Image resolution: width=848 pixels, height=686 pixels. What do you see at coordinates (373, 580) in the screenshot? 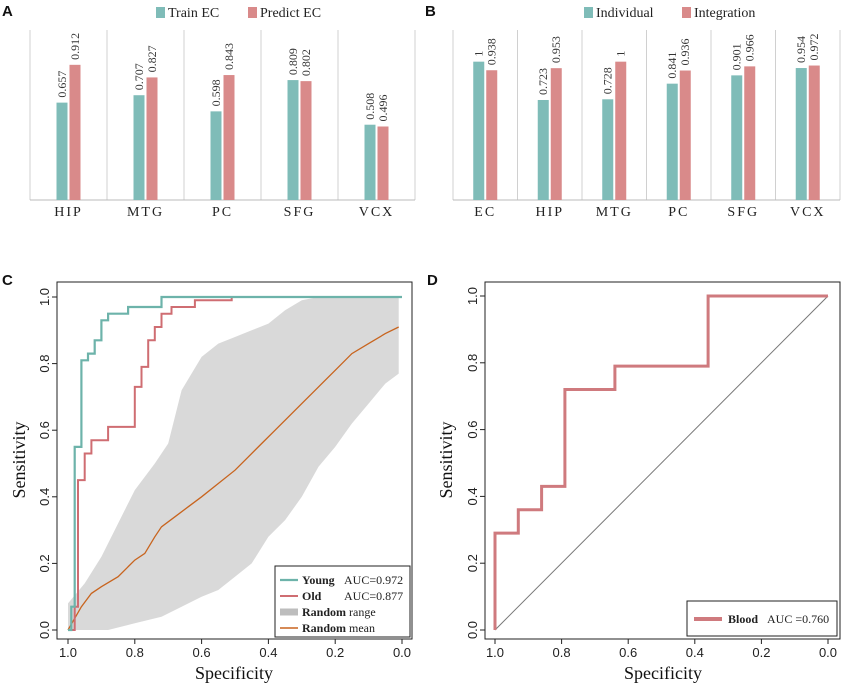
I see `legend-auc-young: AUC=0.972` at bounding box center [373, 580].